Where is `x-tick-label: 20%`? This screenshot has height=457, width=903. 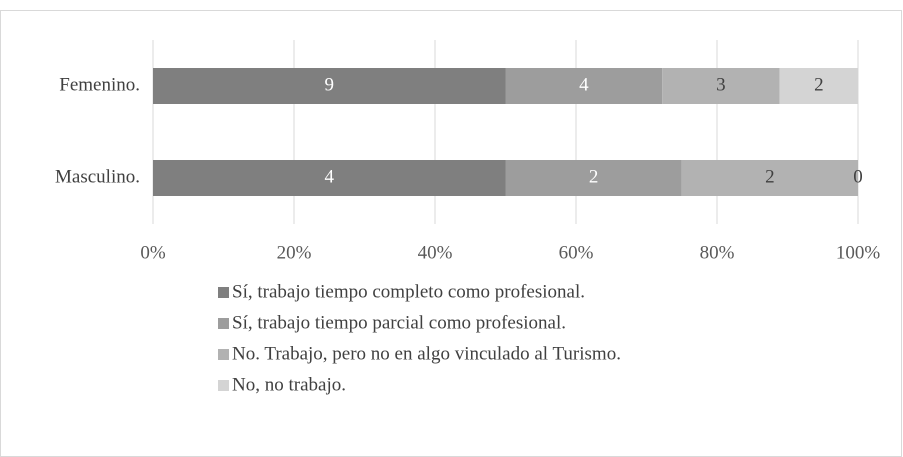 x-tick-label: 20% is located at coordinates (294, 252).